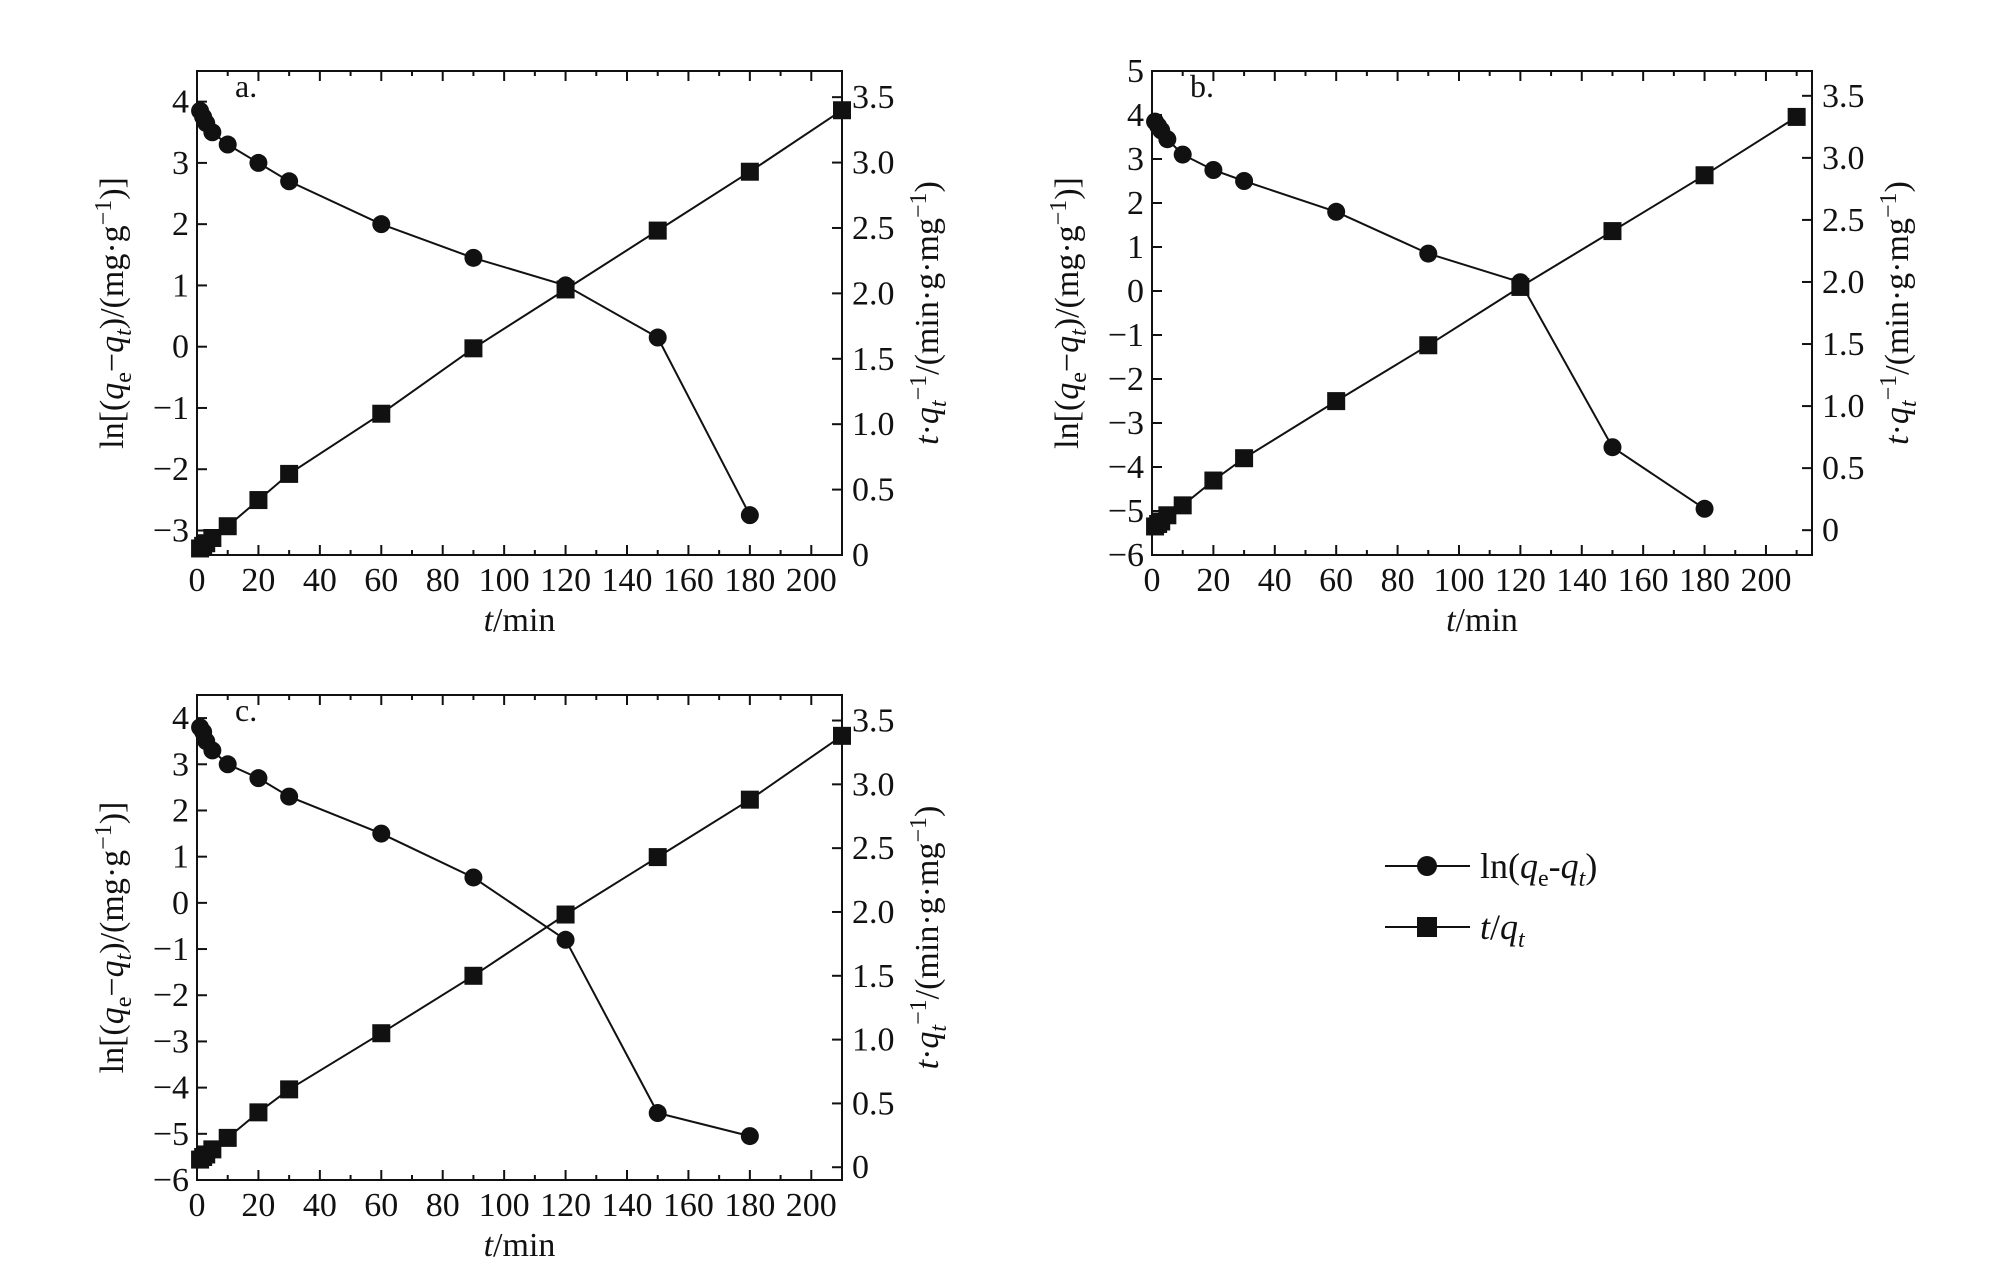 The image size is (2000, 1279). Describe the element at coordinates (180, 857) in the screenshot. I see `y-left-tick-label: 1` at that location.